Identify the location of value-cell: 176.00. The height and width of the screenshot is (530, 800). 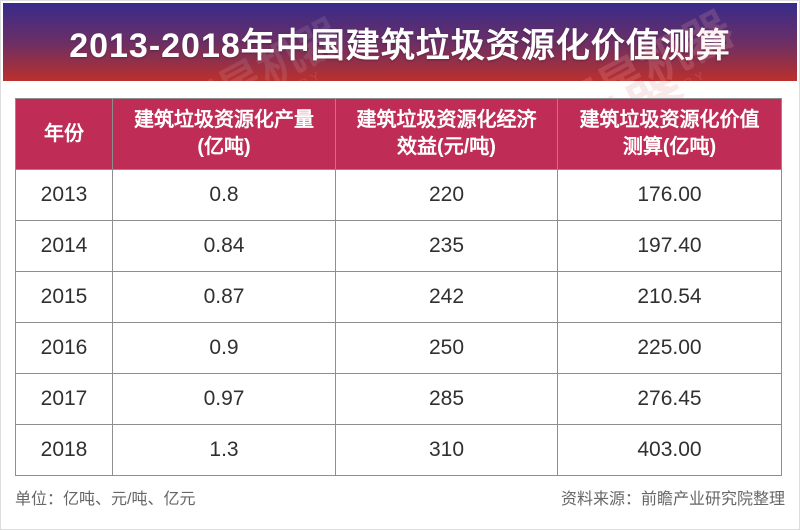
(669, 194).